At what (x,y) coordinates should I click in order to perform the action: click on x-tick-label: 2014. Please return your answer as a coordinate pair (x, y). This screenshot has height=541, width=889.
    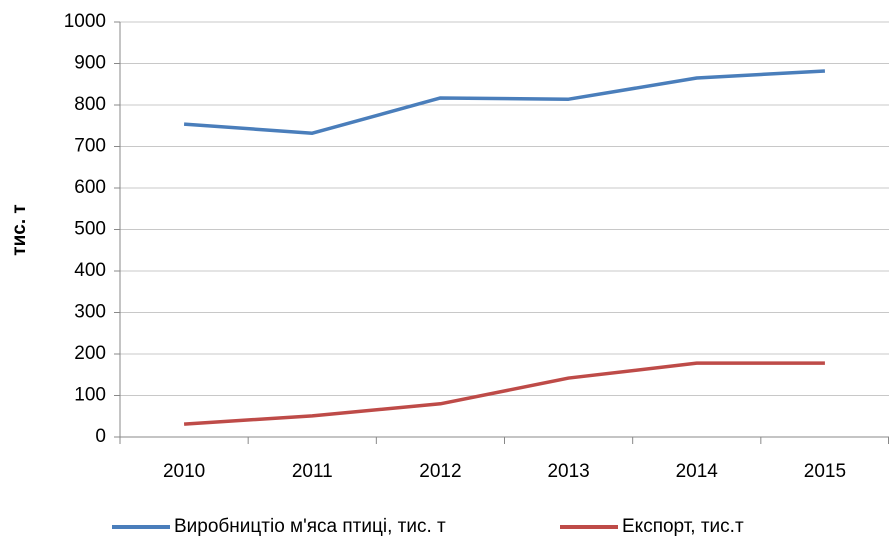
    Looking at the image, I should click on (697, 471).